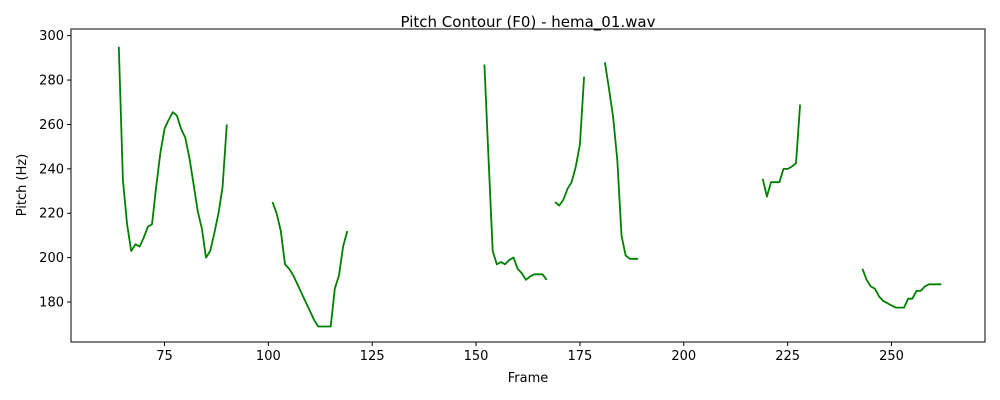 The height and width of the screenshot is (400, 1000). What do you see at coordinates (22, 185) in the screenshot?
I see `y-axis-label: Pitch (Hz)` at bounding box center [22, 185].